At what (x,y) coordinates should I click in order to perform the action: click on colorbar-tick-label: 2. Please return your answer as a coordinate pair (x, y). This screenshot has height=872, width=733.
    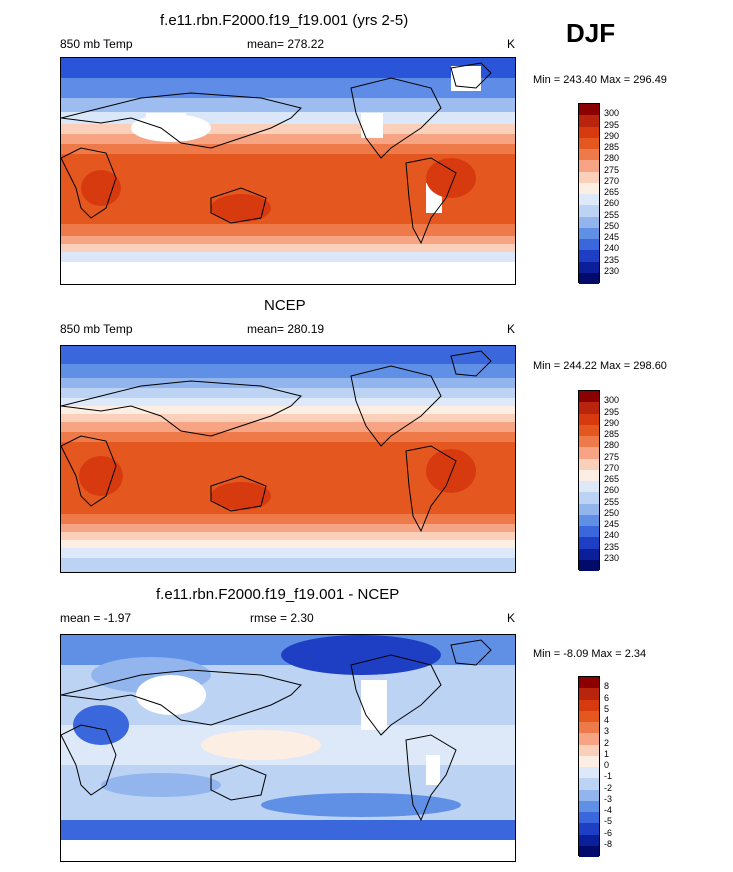
    Looking at the image, I should click on (607, 742).